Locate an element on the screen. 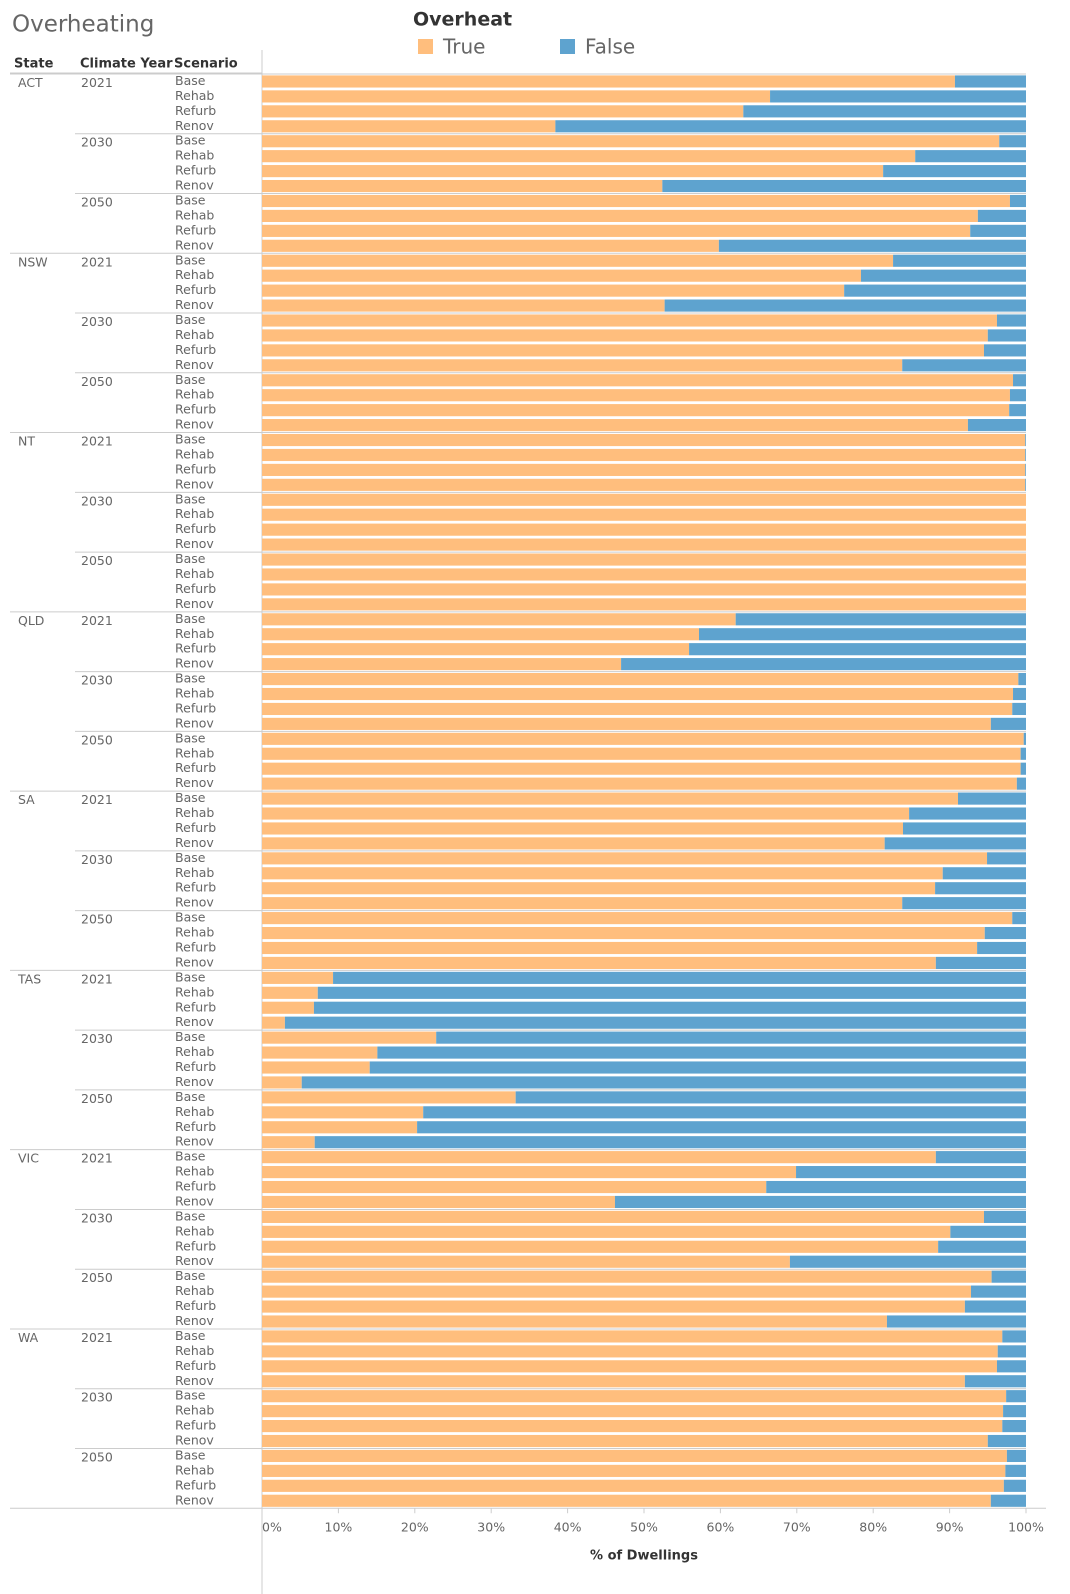 The width and height of the screenshot is (1070, 1594). x-tick-label: 100% is located at coordinates (1026, 1527).